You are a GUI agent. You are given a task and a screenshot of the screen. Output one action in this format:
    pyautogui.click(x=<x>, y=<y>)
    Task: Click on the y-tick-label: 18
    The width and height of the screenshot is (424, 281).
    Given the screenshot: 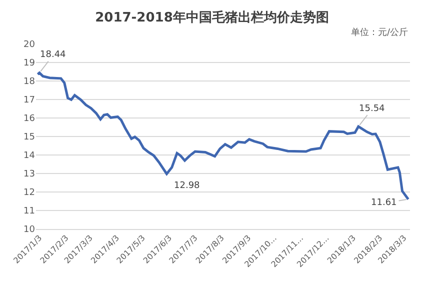 What is the action you would take?
    pyautogui.click(x=30, y=82)
    